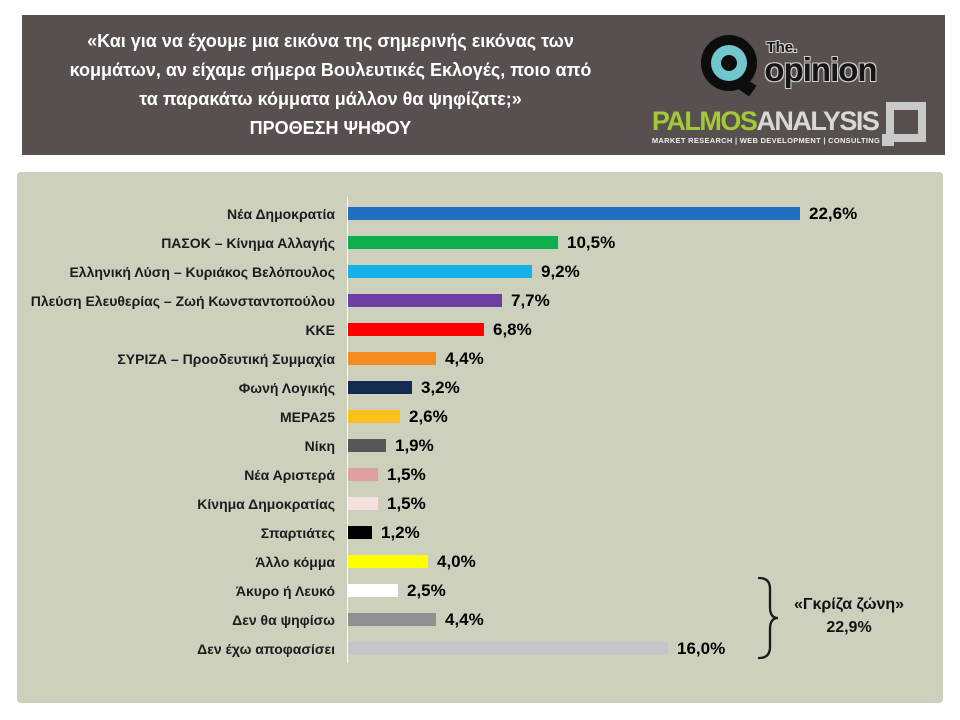 This screenshot has width=960, height=720. Describe the element at coordinates (289, 474) in the screenshot. I see `party-label: Νέα Αριστερά` at that location.